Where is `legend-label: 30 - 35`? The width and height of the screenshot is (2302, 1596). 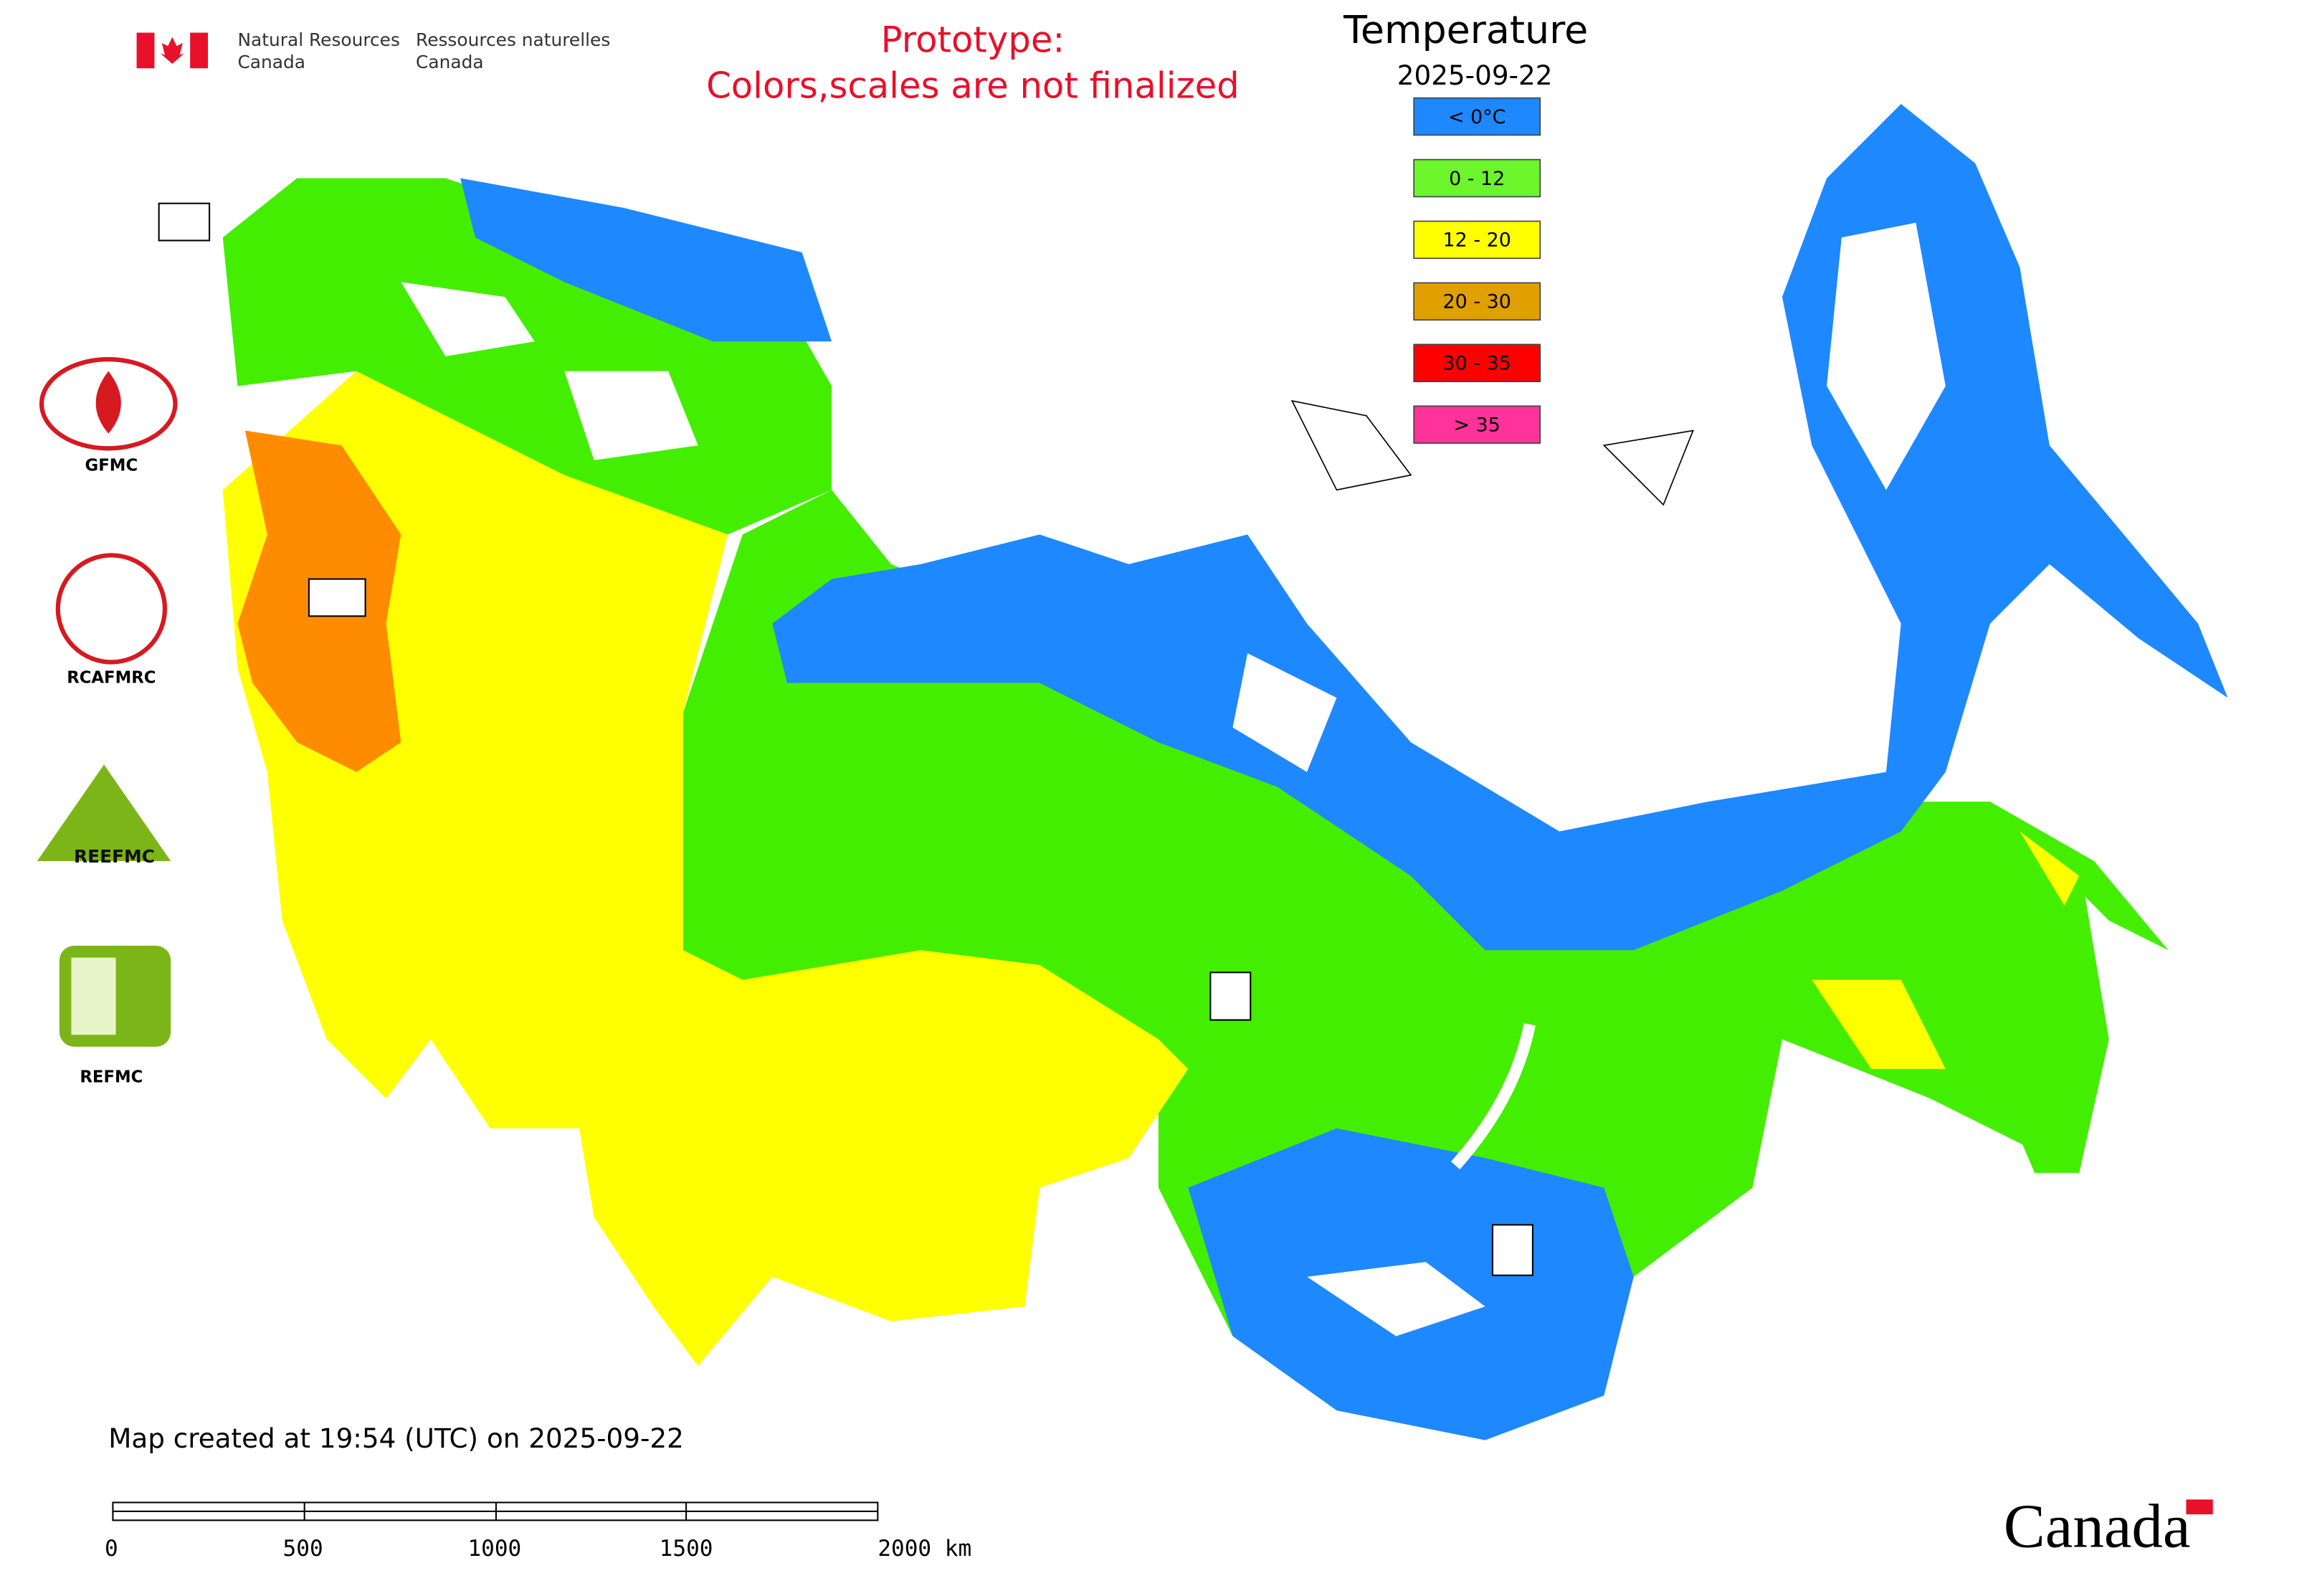 legend-label: 30 - 35 is located at coordinates (1477, 364).